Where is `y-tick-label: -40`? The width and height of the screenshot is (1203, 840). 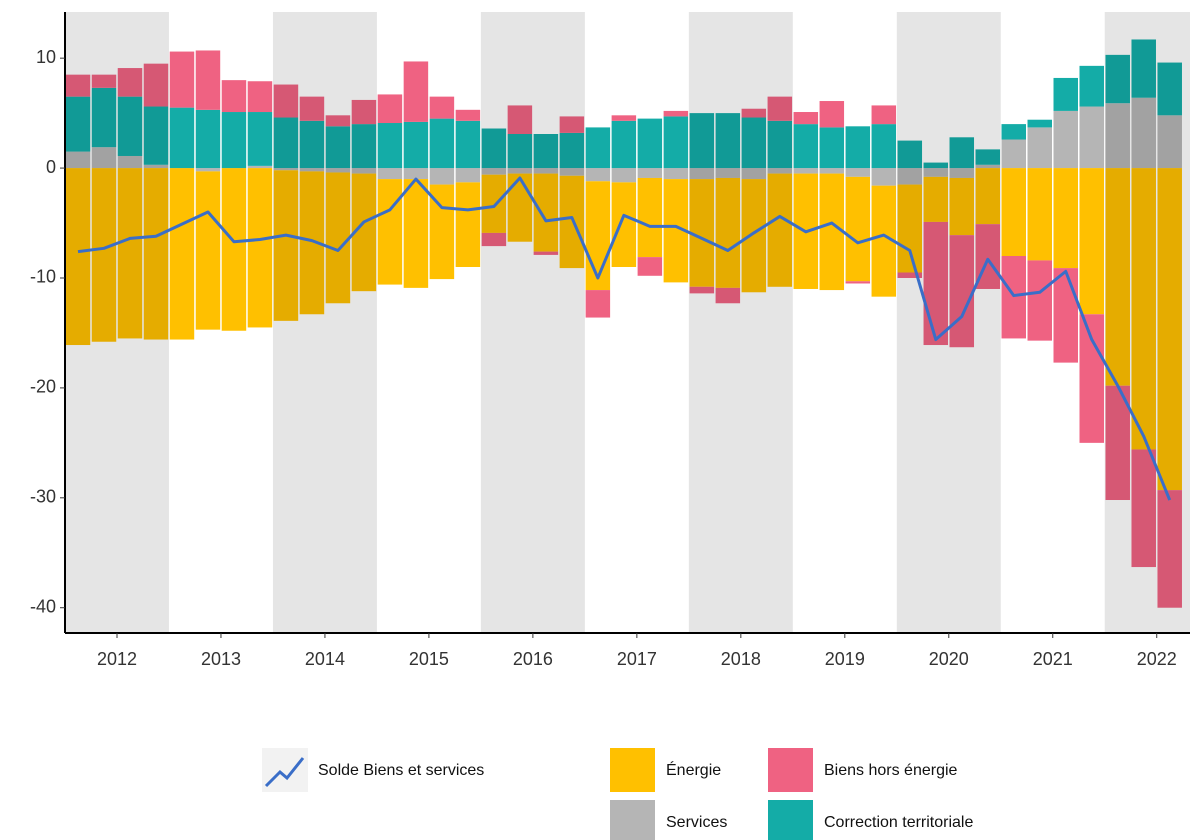
y-tick-label: -40 is located at coordinates (43, 606).